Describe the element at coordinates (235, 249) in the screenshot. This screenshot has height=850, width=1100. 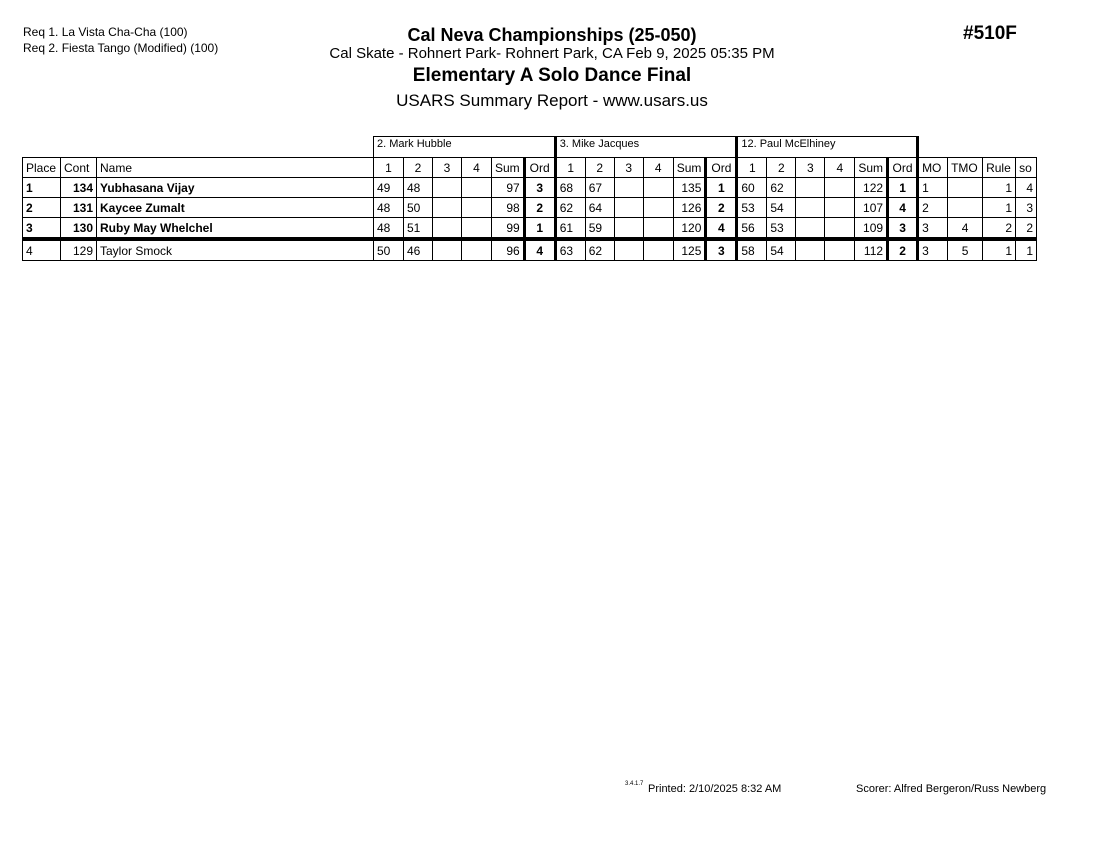
I see `name-cell: Taylor Smock` at that location.